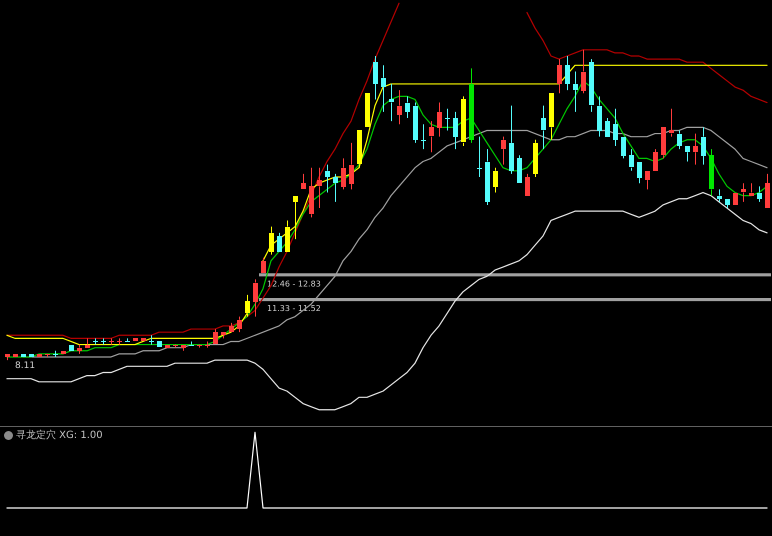 The width and height of the screenshot is (772, 536). I want to click on chart-title: 寻龙定穴 XG: 1.00, so click(59, 435).